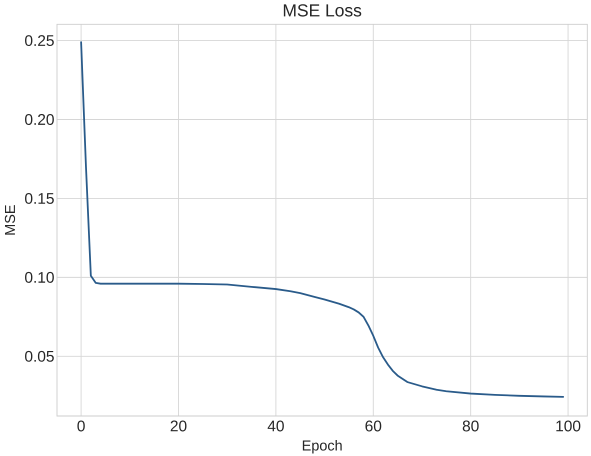 The height and width of the screenshot is (456, 591). What do you see at coordinates (81, 426) in the screenshot?
I see `x-tick-label: 0` at bounding box center [81, 426].